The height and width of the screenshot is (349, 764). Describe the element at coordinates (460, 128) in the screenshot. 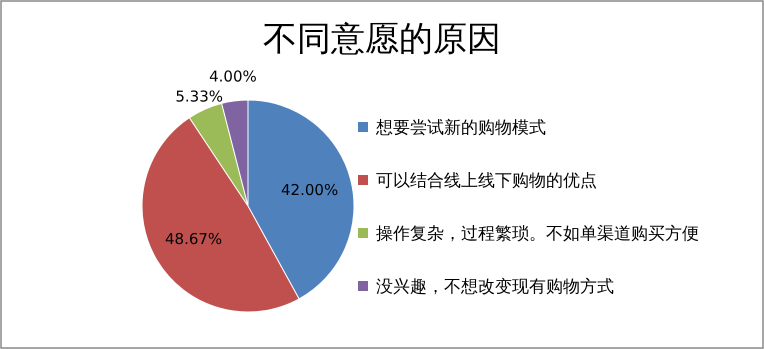

I see `legend-label: 想要尝试新的购物模式` at that location.